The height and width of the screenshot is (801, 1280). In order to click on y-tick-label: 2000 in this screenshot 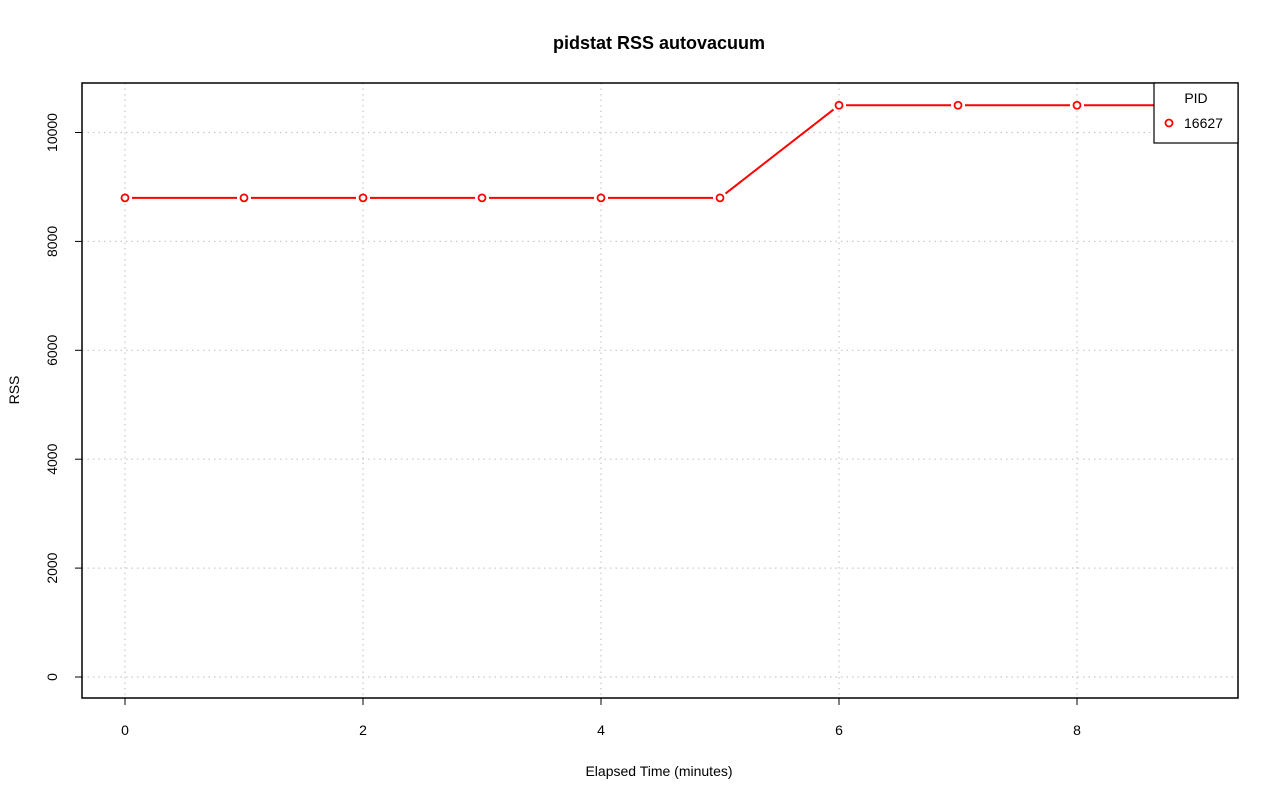, I will do `click(52, 567)`.